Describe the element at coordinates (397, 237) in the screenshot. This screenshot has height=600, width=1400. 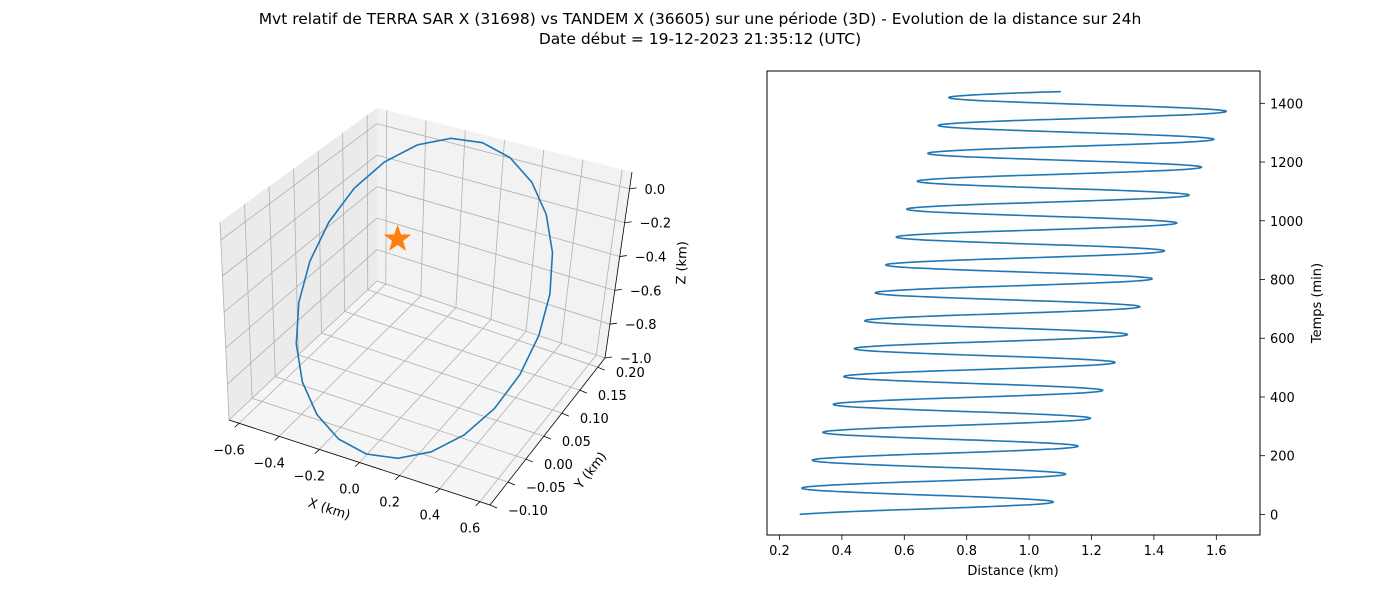
I see `star-marker` at that location.